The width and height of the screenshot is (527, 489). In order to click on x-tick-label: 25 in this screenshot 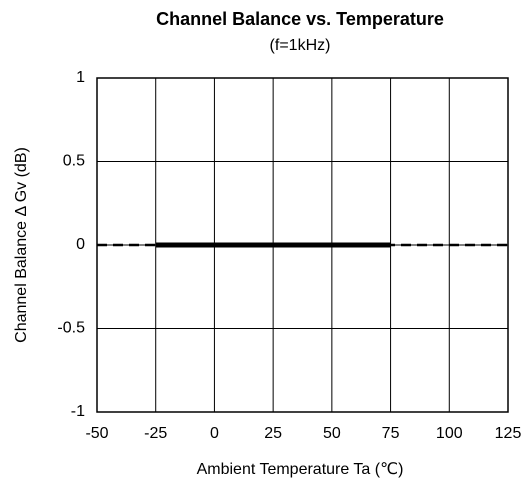, I will do `click(273, 433)`.